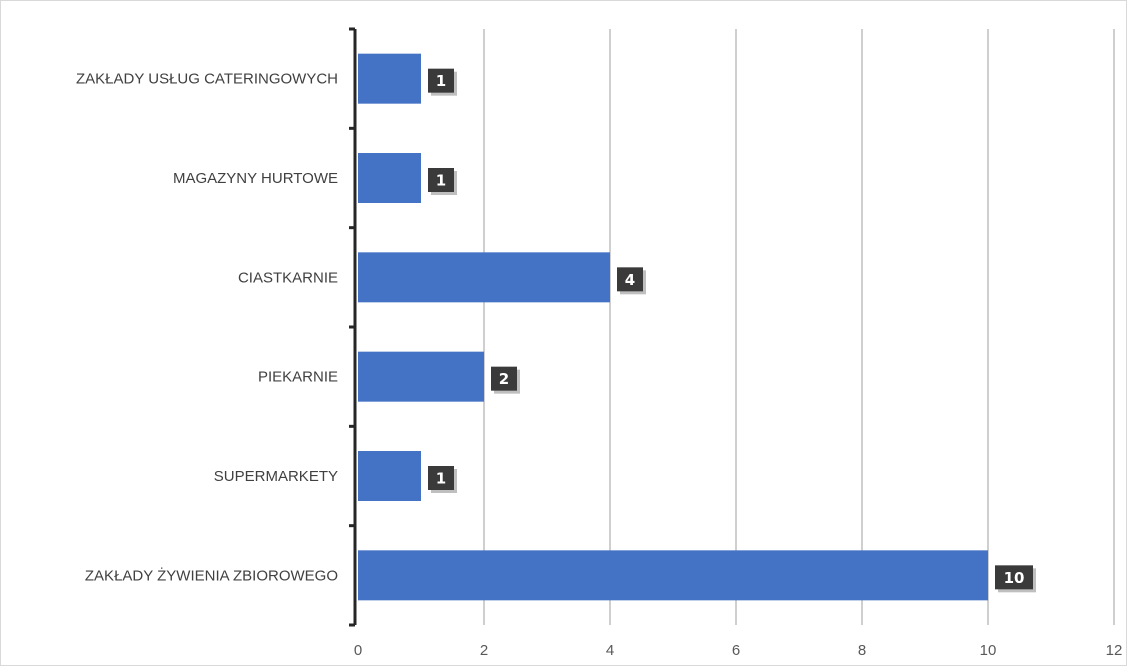 The image size is (1127, 667). Describe the element at coordinates (358, 650) in the screenshot. I see `x-tick-label: 0` at that location.